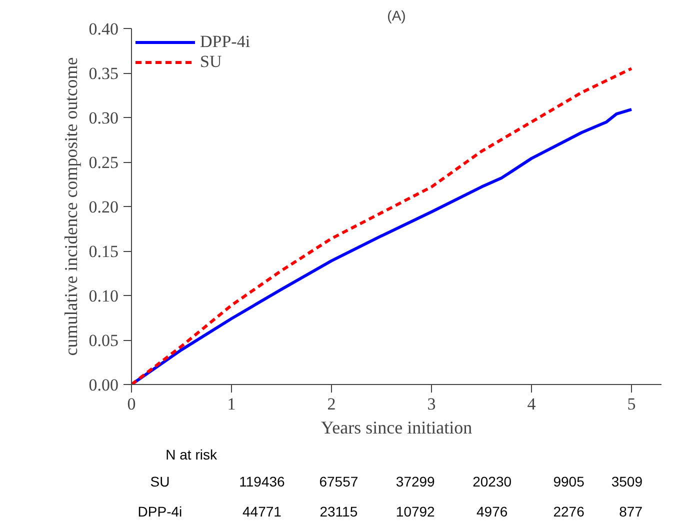 This screenshot has height=525, width=691. What do you see at coordinates (160, 482) in the screenshot?
I see `text: SU` at bounding box center [160, 482].